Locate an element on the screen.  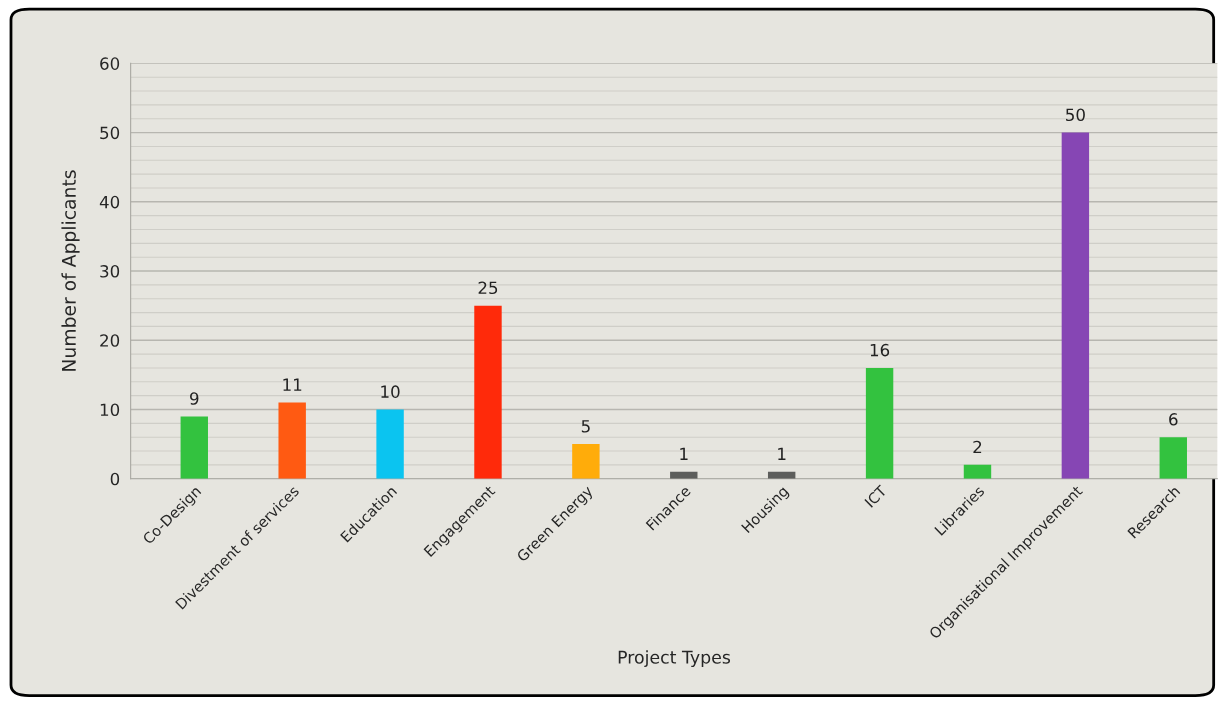
data-label: 11 is located at coordinates (292, 384).